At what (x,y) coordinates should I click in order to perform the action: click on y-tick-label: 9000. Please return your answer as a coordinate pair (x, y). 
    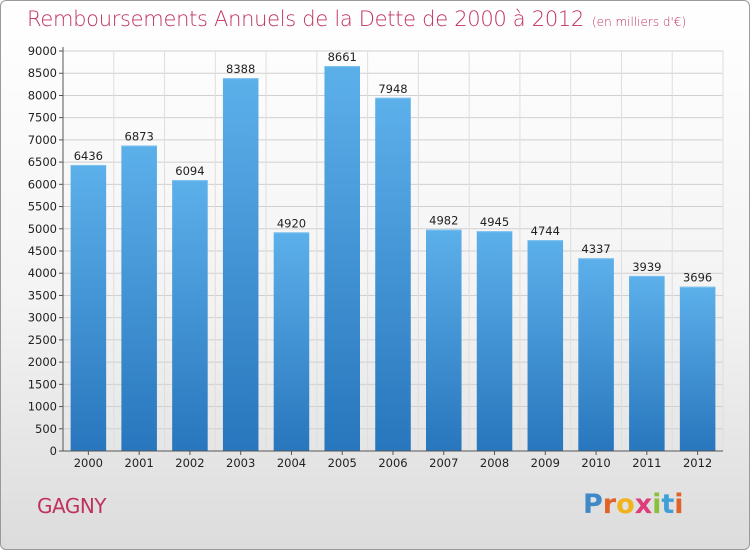
    Looking at the image, I should click on (42, 51).